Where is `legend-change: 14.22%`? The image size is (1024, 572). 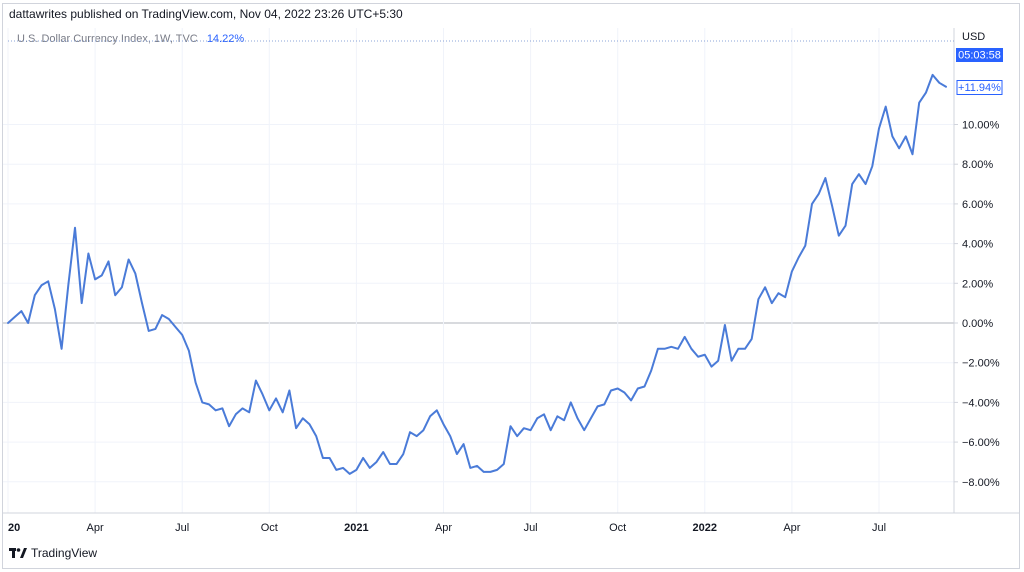 legend-change: 14.22% is located at coordinates (225, 39).